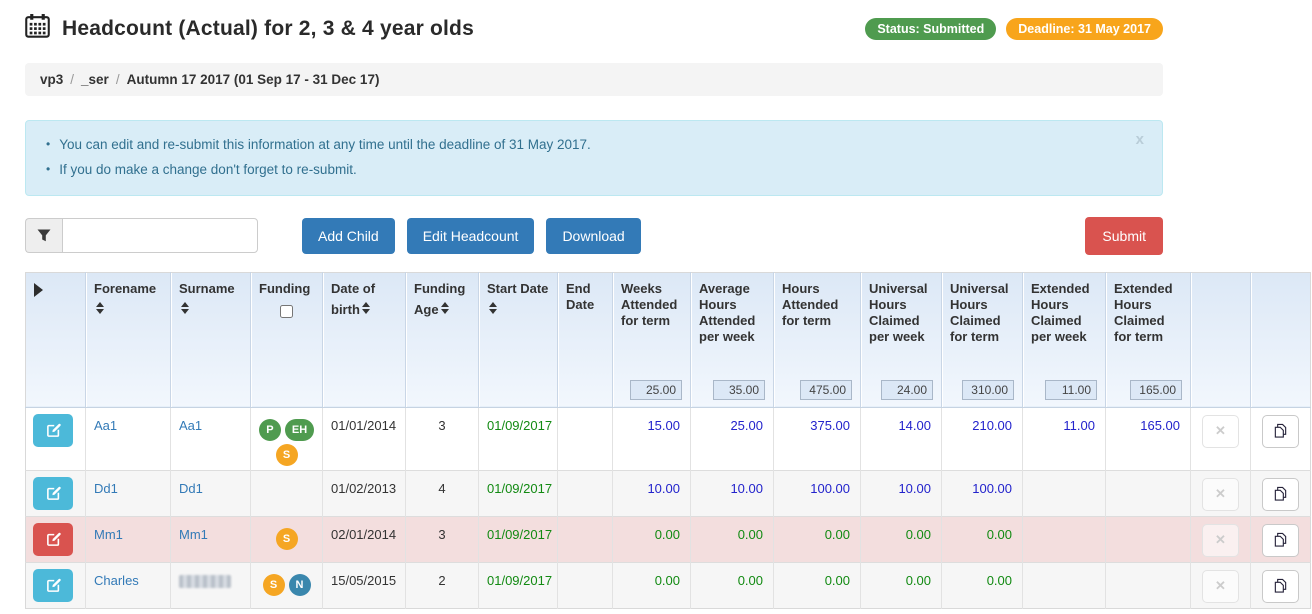 The width and height of the screenshot is (1312, 614). What do you see at coordinates (128, 340) in the screenshot?
I see `col-header-forename: Forename` at bounding box center [128, 340].